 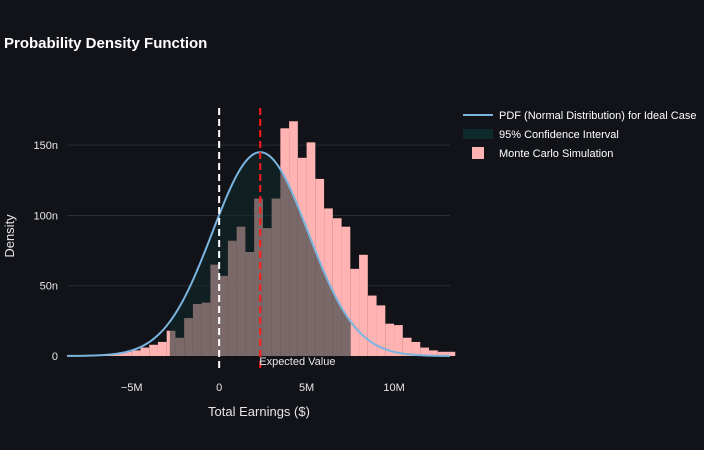 I want to click on x-tick-label: 10M, so click(x=393, y=388).